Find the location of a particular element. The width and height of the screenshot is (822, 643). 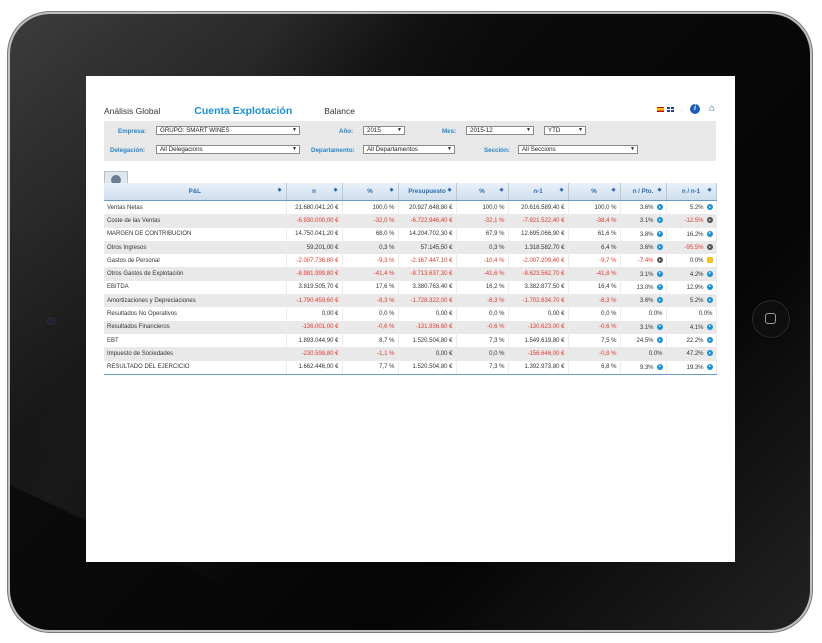

tab-analisis-global: Análisis Global is located at coordinates (132, 111).